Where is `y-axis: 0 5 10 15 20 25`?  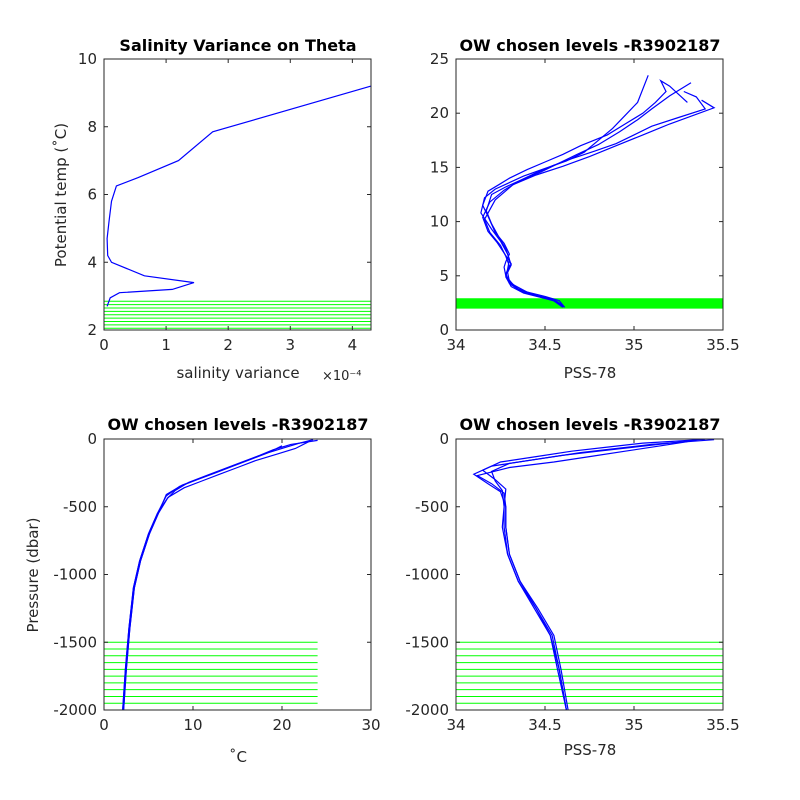 y-axis: 0 5 10 15 20 25 is located at coordinates (576, 194).